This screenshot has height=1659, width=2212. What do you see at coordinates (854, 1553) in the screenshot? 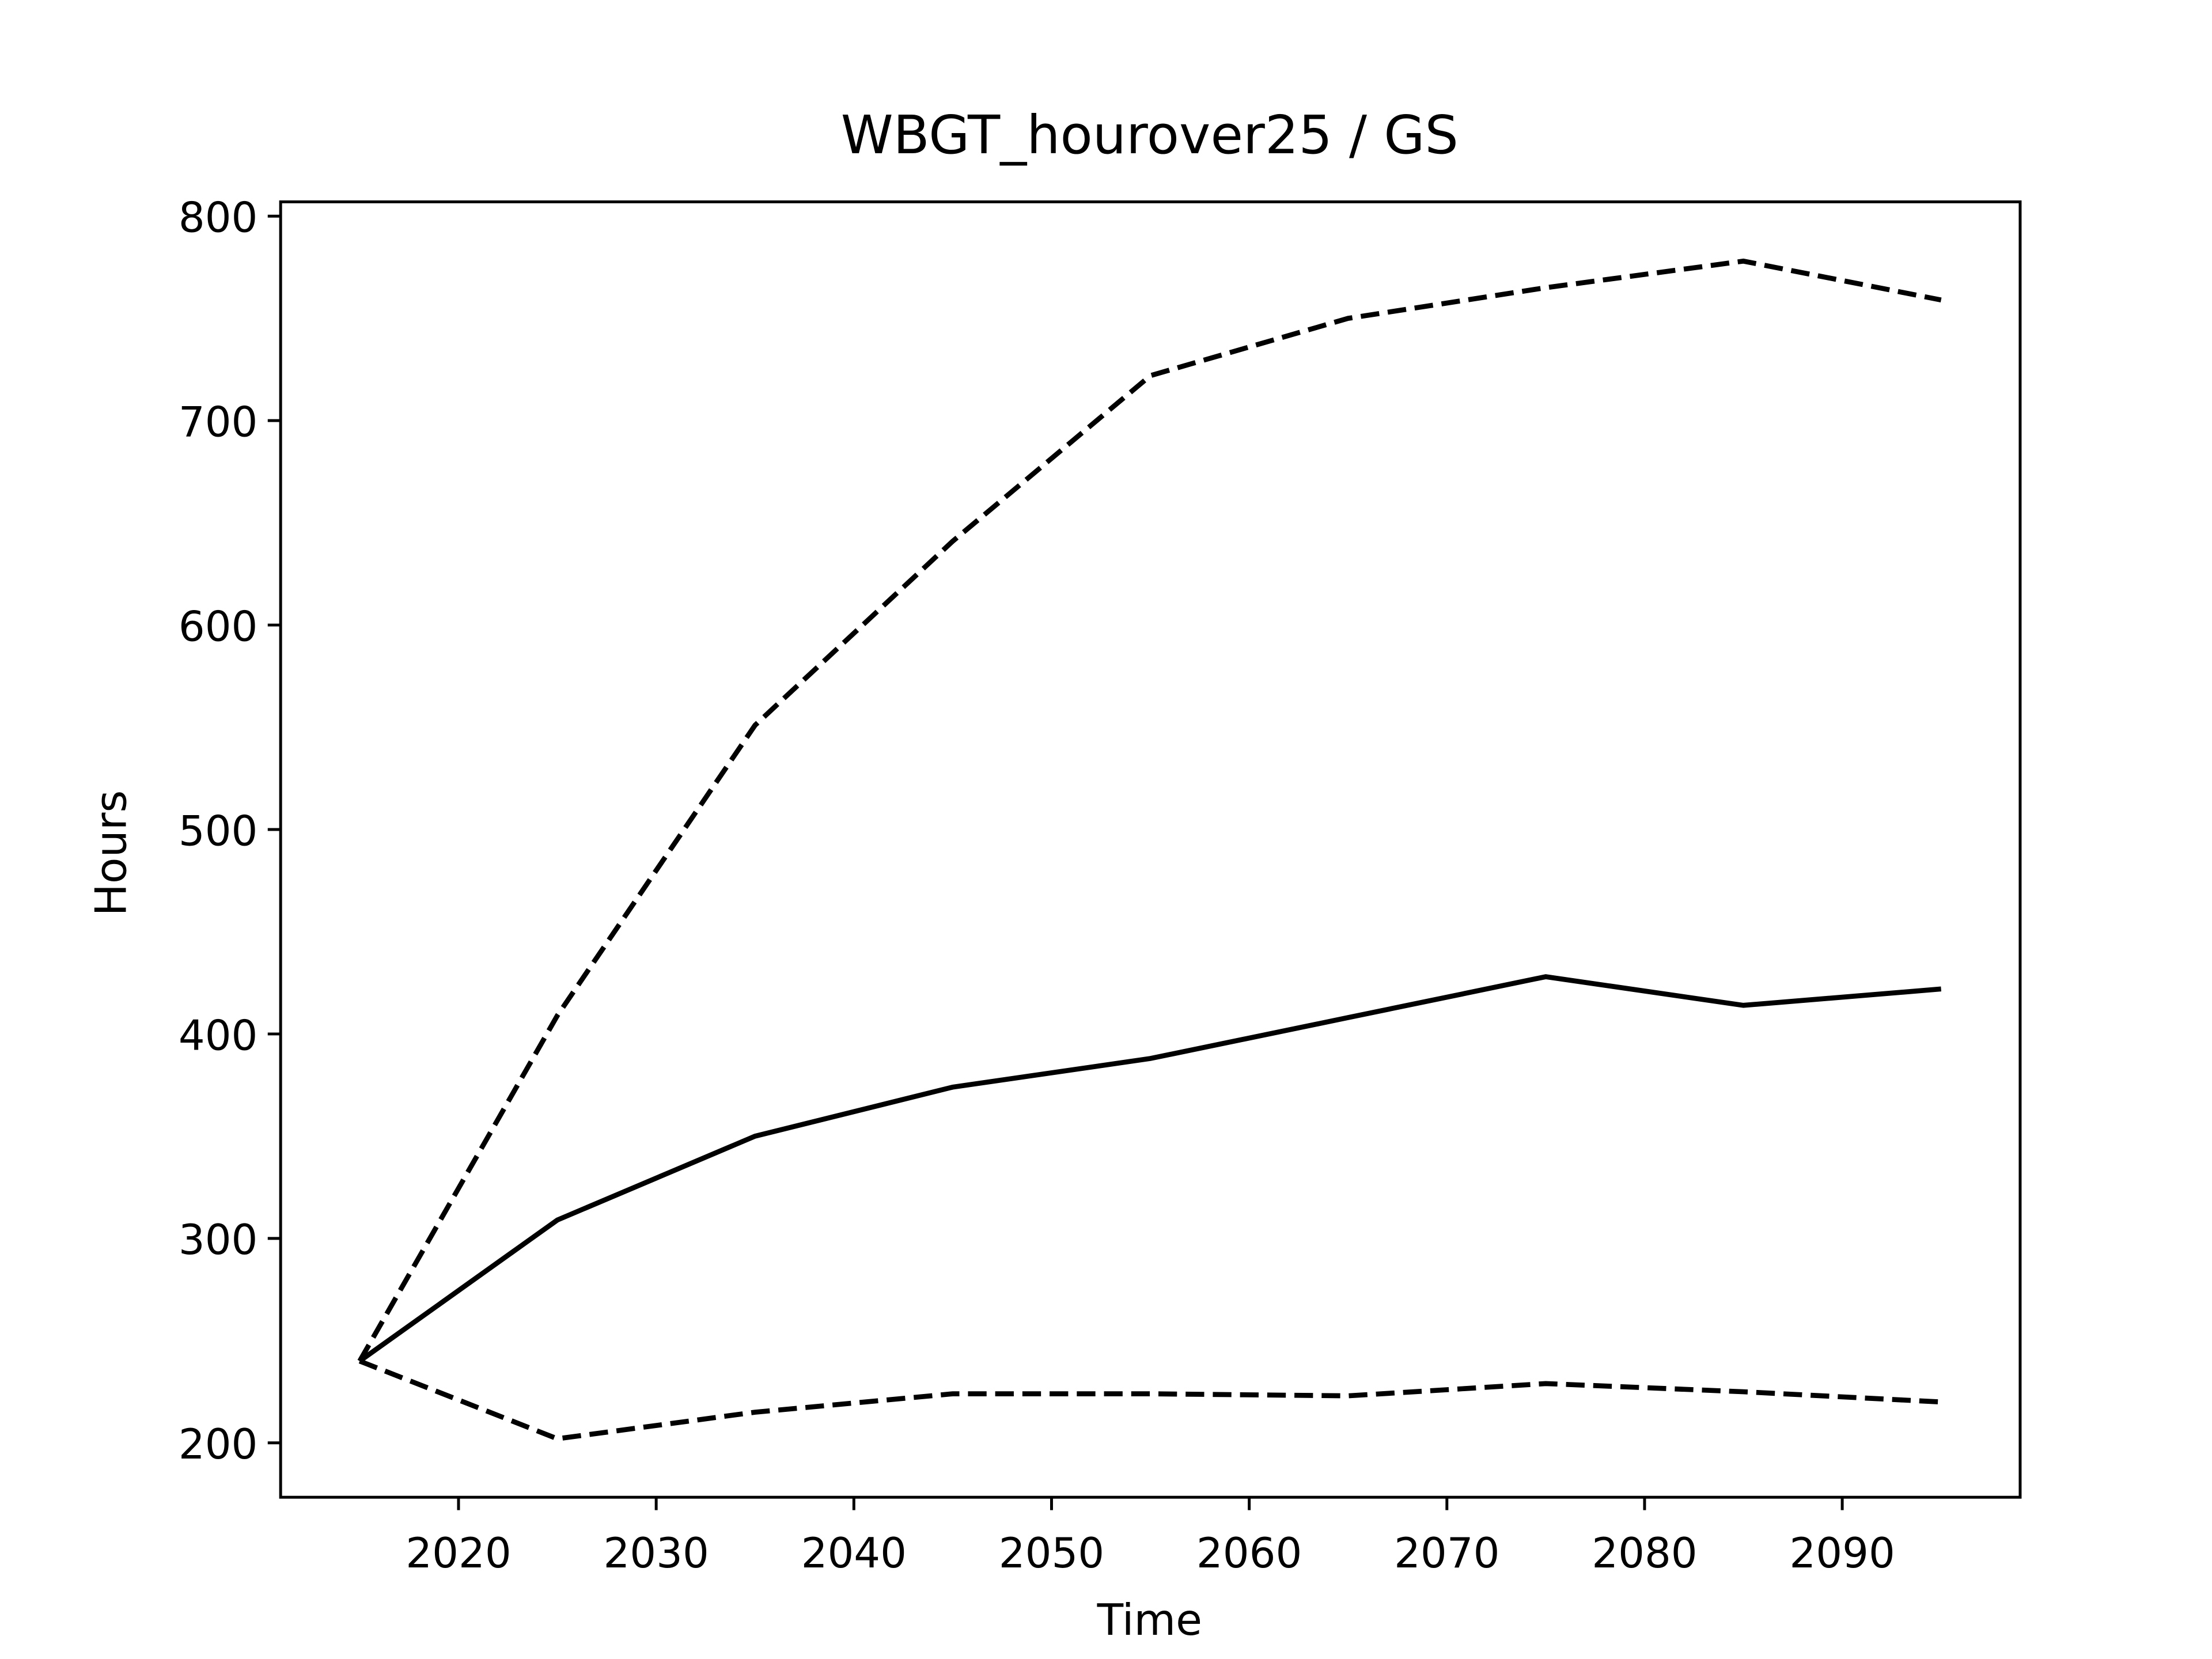
I see `x-tick-label: 2040` at bounding box center [854, 1553].